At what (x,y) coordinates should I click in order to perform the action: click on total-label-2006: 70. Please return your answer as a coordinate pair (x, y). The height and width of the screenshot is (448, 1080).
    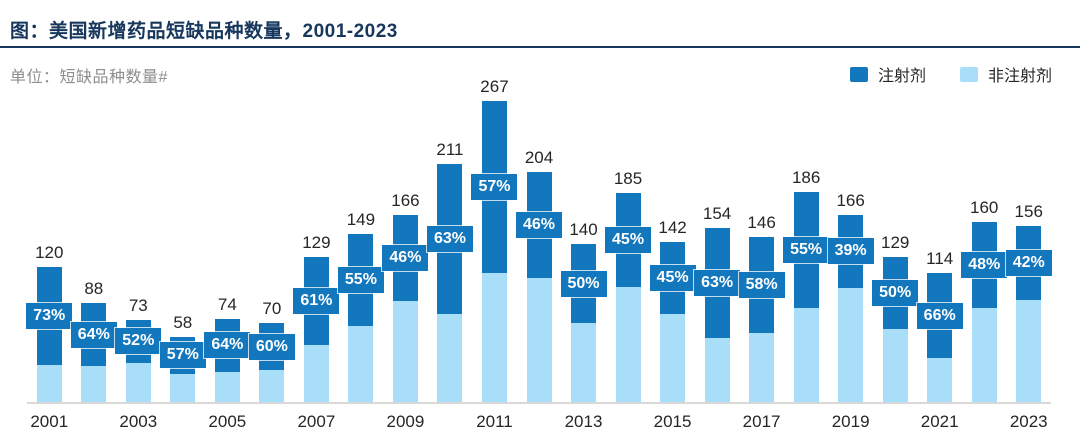
    Looking at the image, I should click on (272, 309).